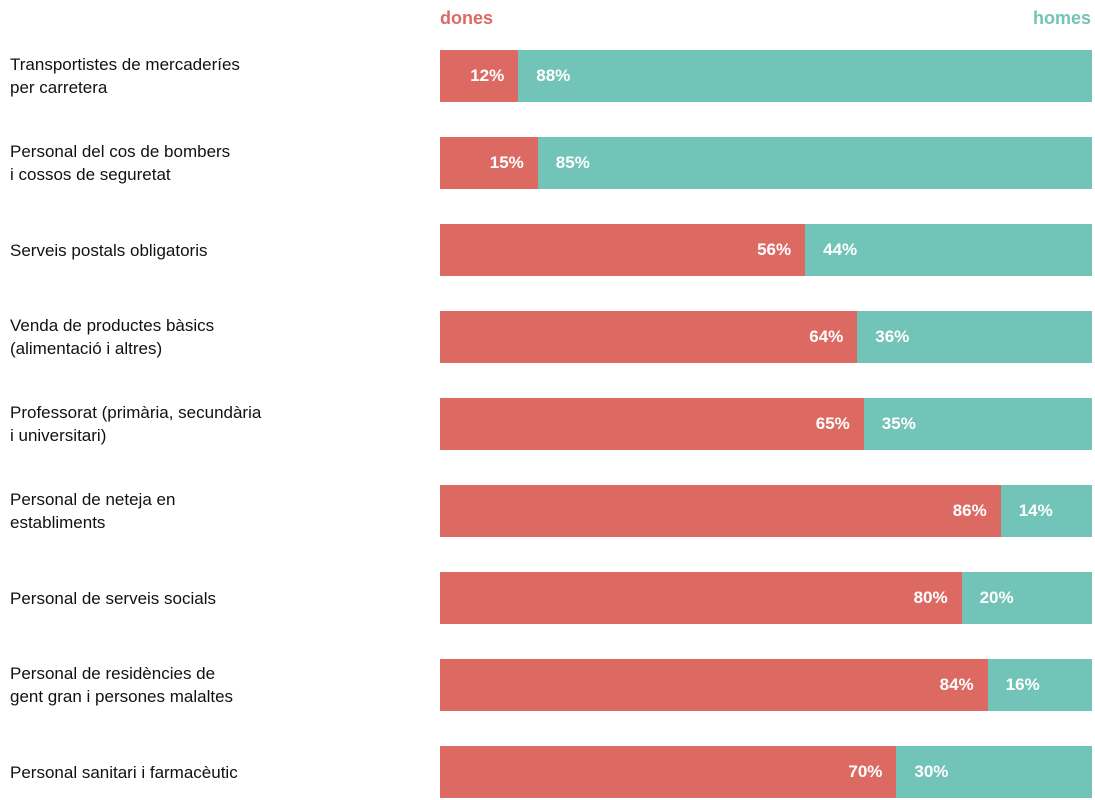 Image resolution: width=1095 pixels, height=800 pixels. I want to click on value-label: 65%, so click(832, 423).